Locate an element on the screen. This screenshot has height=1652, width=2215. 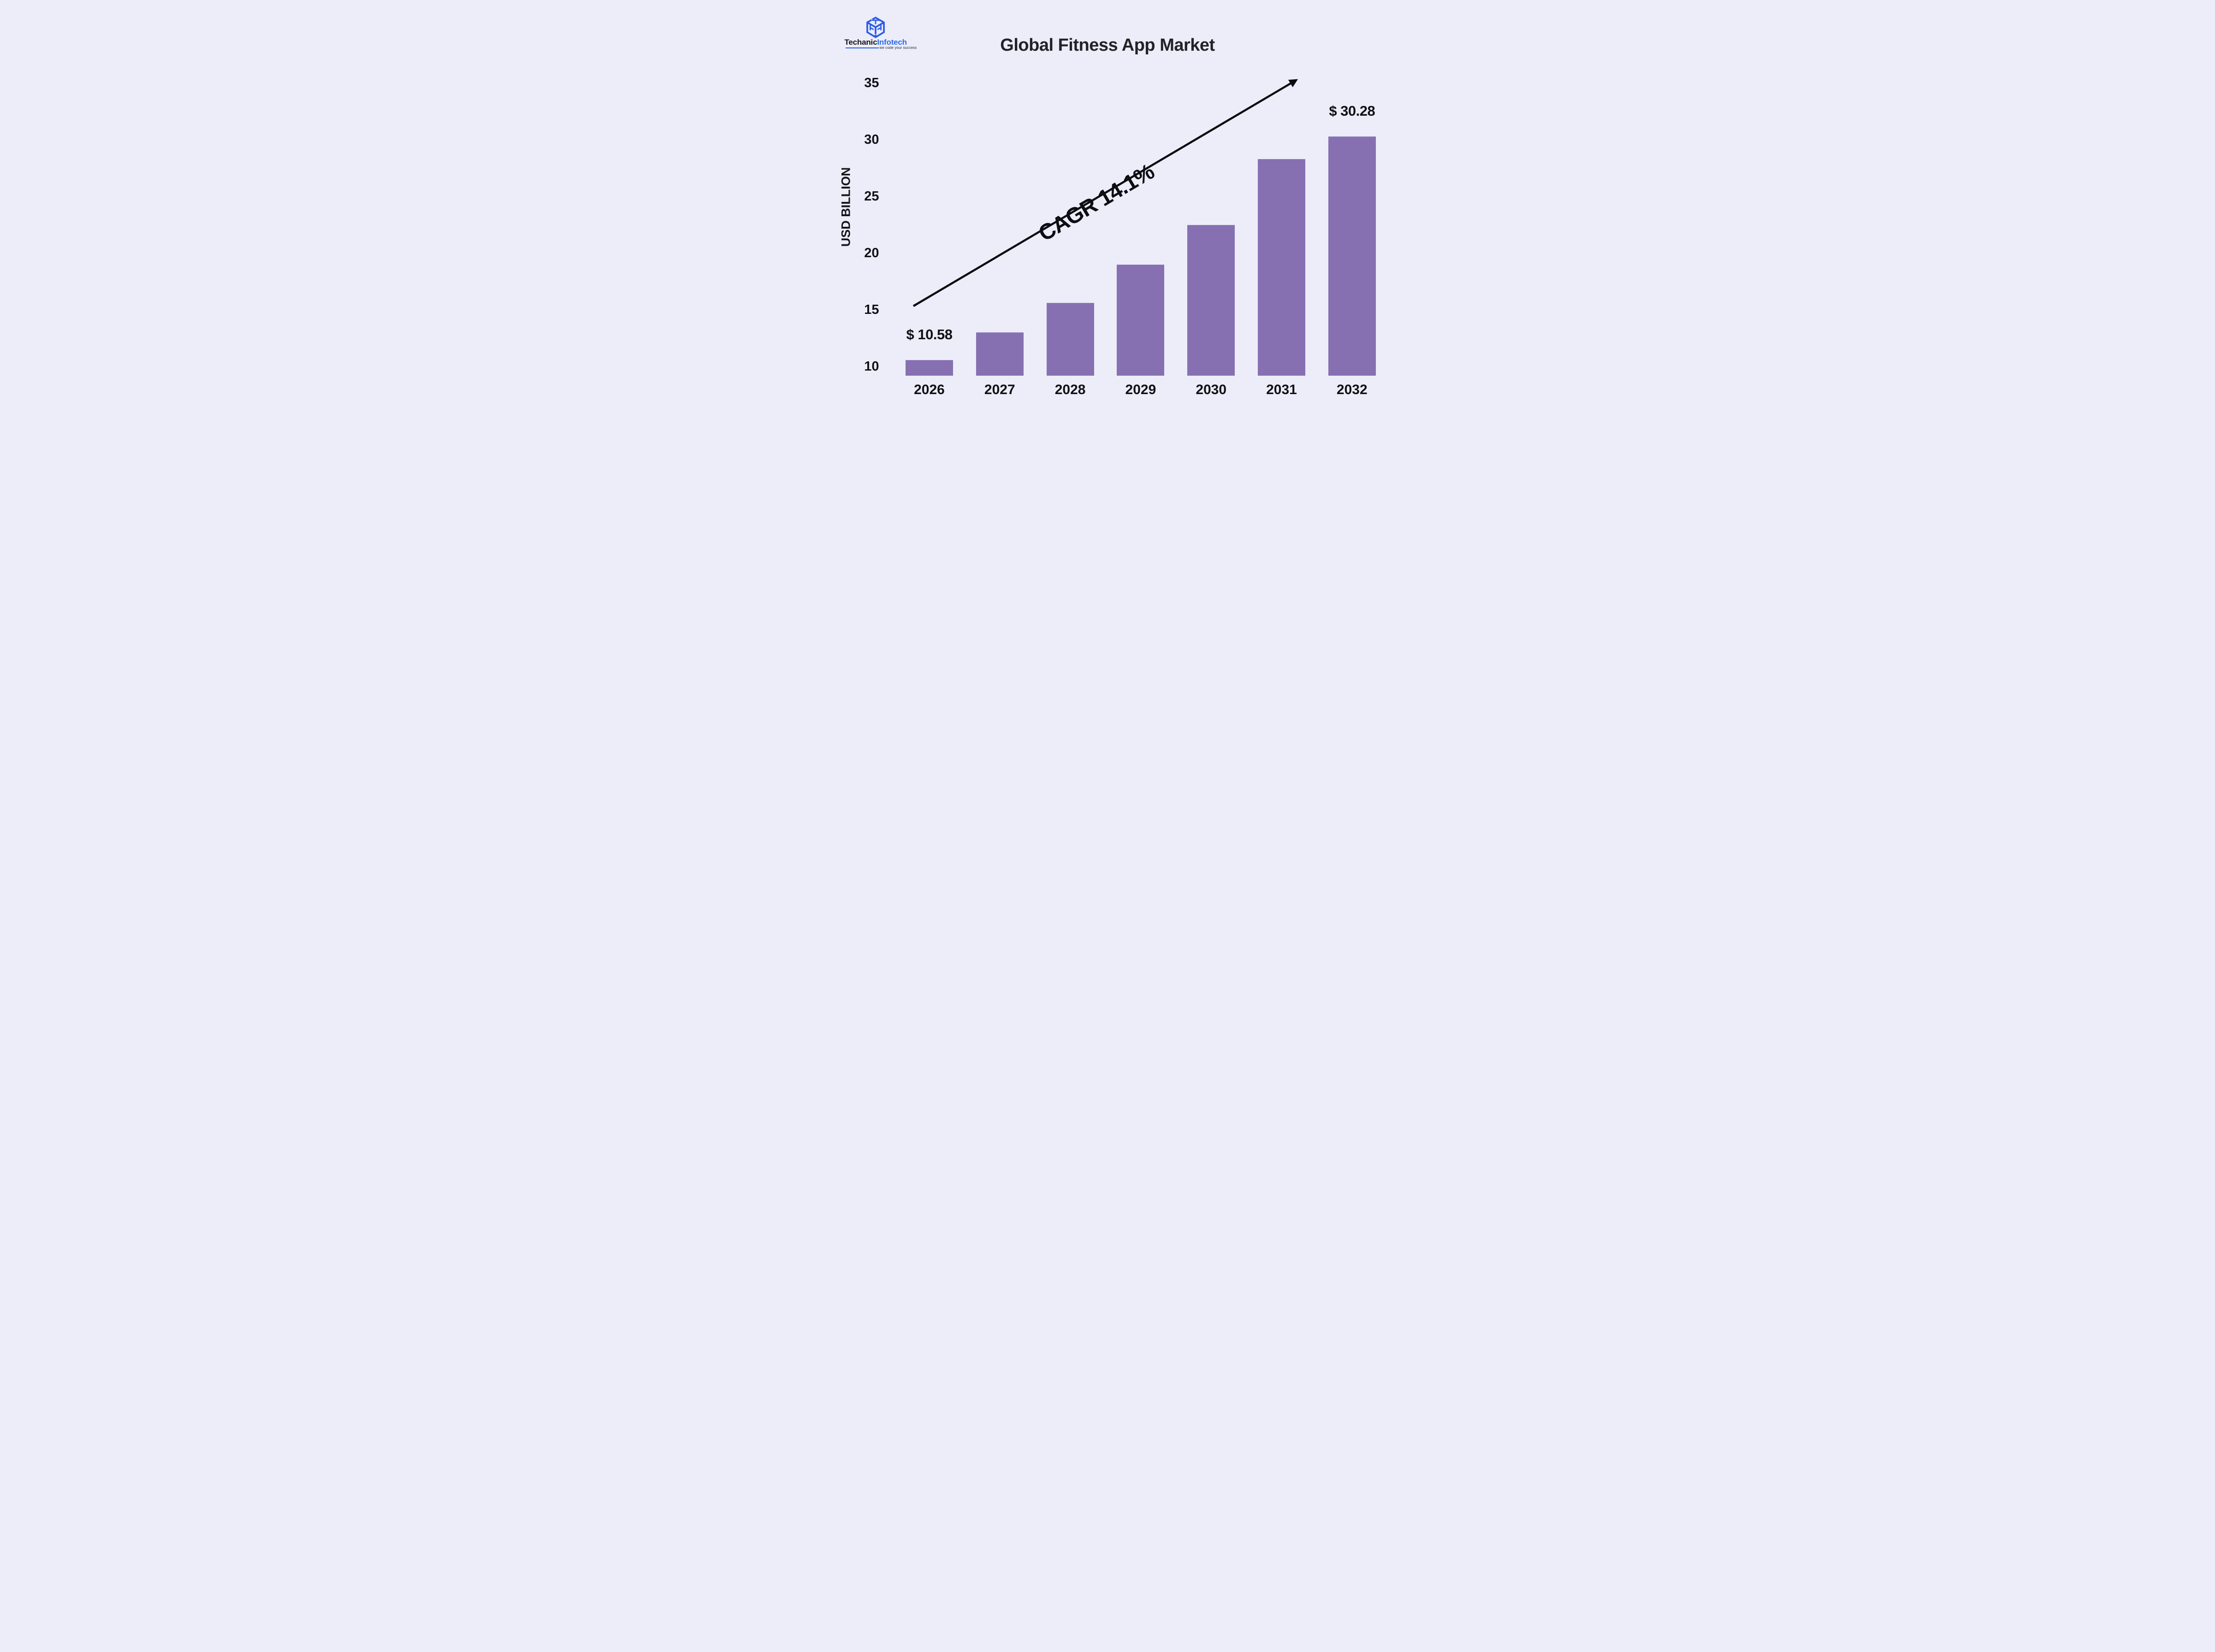
logo-underline is located at coordinates (862, 47).